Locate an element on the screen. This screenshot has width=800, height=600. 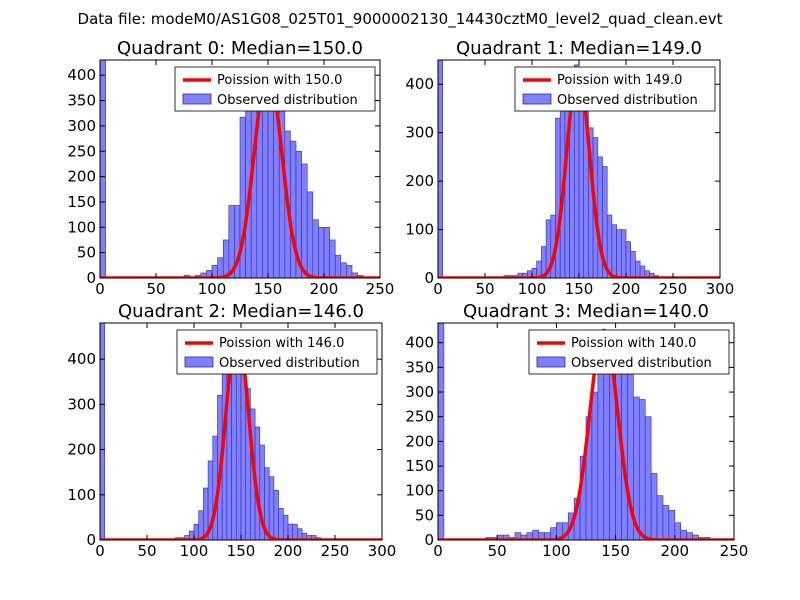
legend-poisson-label: Poission with 149.0 is located at coordinates (619, 80).